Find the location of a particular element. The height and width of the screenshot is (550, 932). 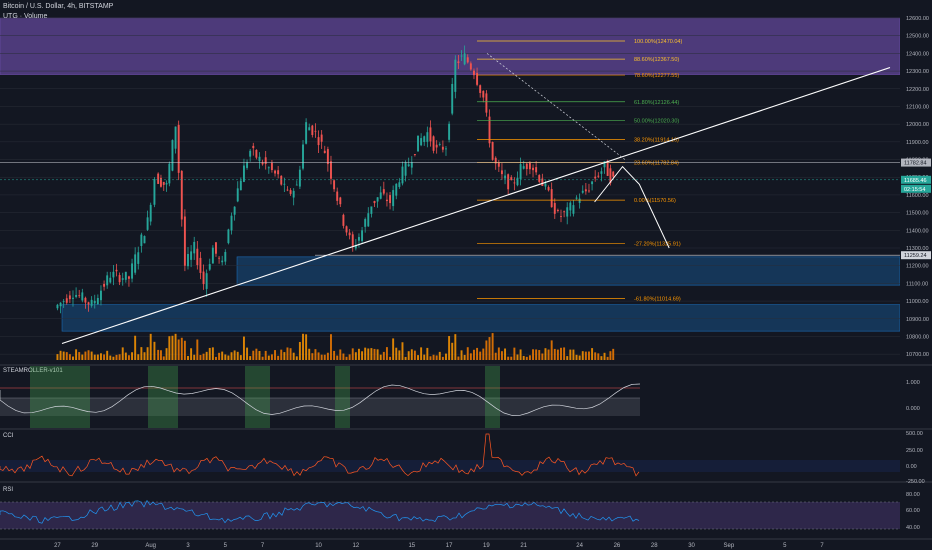

steamroller-tick: 0.000 is located at coordinates (913, 409).